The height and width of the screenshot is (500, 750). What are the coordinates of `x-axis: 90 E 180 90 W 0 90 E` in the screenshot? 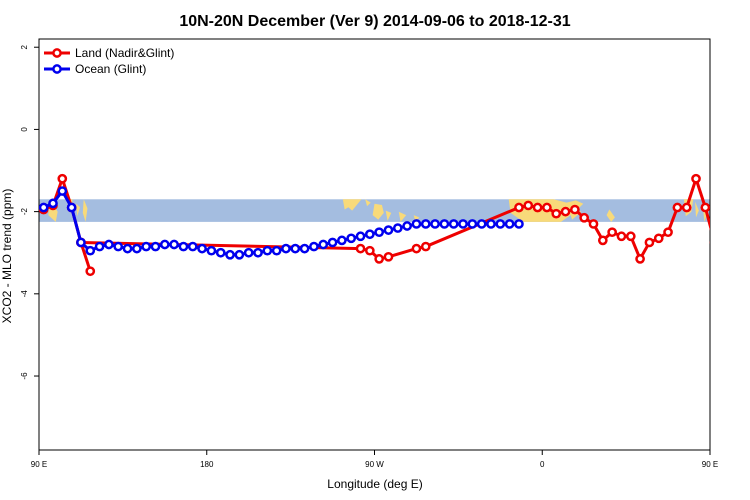 It's located at (374, 459).